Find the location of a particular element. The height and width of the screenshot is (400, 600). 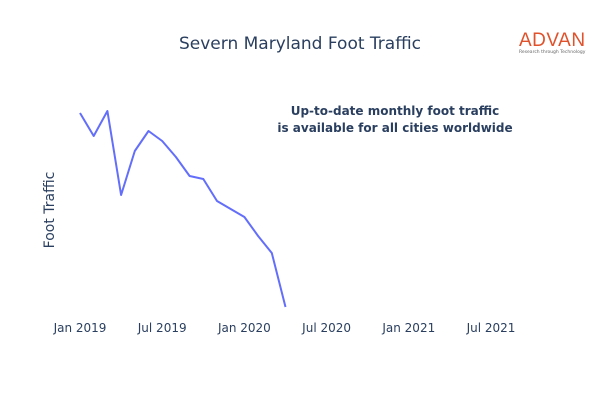

annotation-line-2: is available for all cities worldwide is located at coordinates (395, 128).